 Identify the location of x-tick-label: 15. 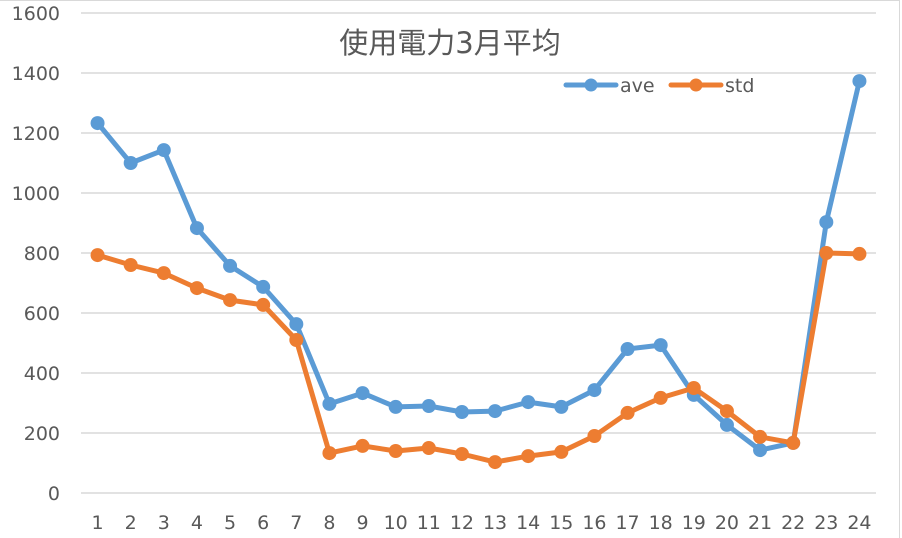
(561, 523).